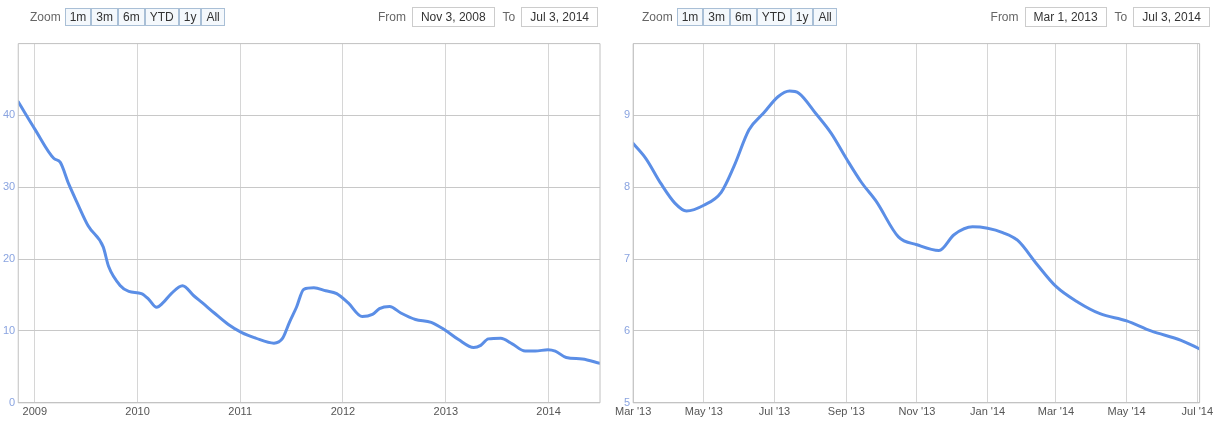 Image resolution: width=1219 pixels, height=425 pixels. I want to click on x-tick-label: 2013, so click(446, 411).